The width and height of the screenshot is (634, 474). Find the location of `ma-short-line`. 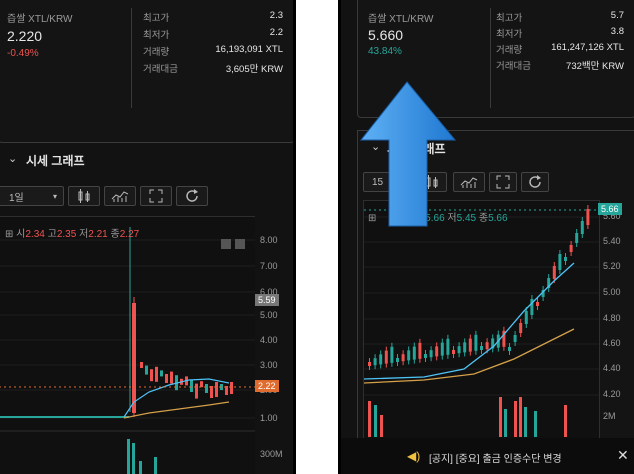

ma-short-line is located at coordinates (469, 321).